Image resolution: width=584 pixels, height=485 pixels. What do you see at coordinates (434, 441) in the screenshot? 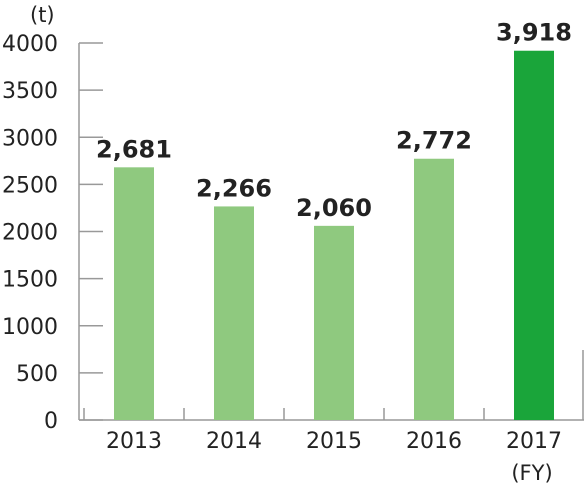
I see `x-tick-label-2016: 2016` at bounding box center [434, 441].